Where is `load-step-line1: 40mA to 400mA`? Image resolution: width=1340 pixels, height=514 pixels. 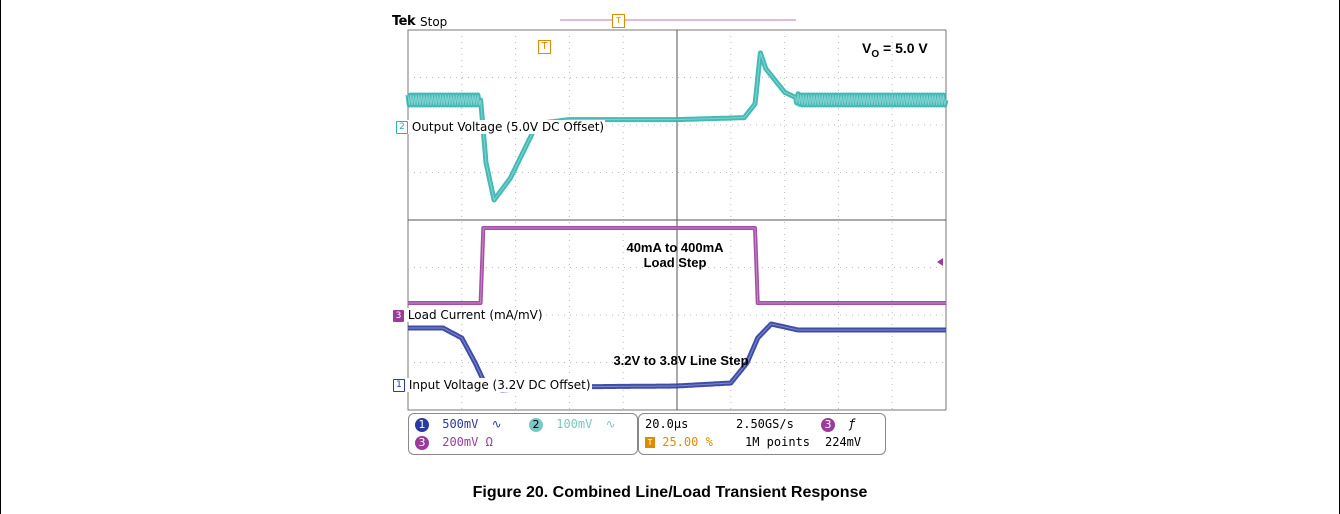 load-step-line1: 40mA to 400mA is located at coordinates (675, 247).